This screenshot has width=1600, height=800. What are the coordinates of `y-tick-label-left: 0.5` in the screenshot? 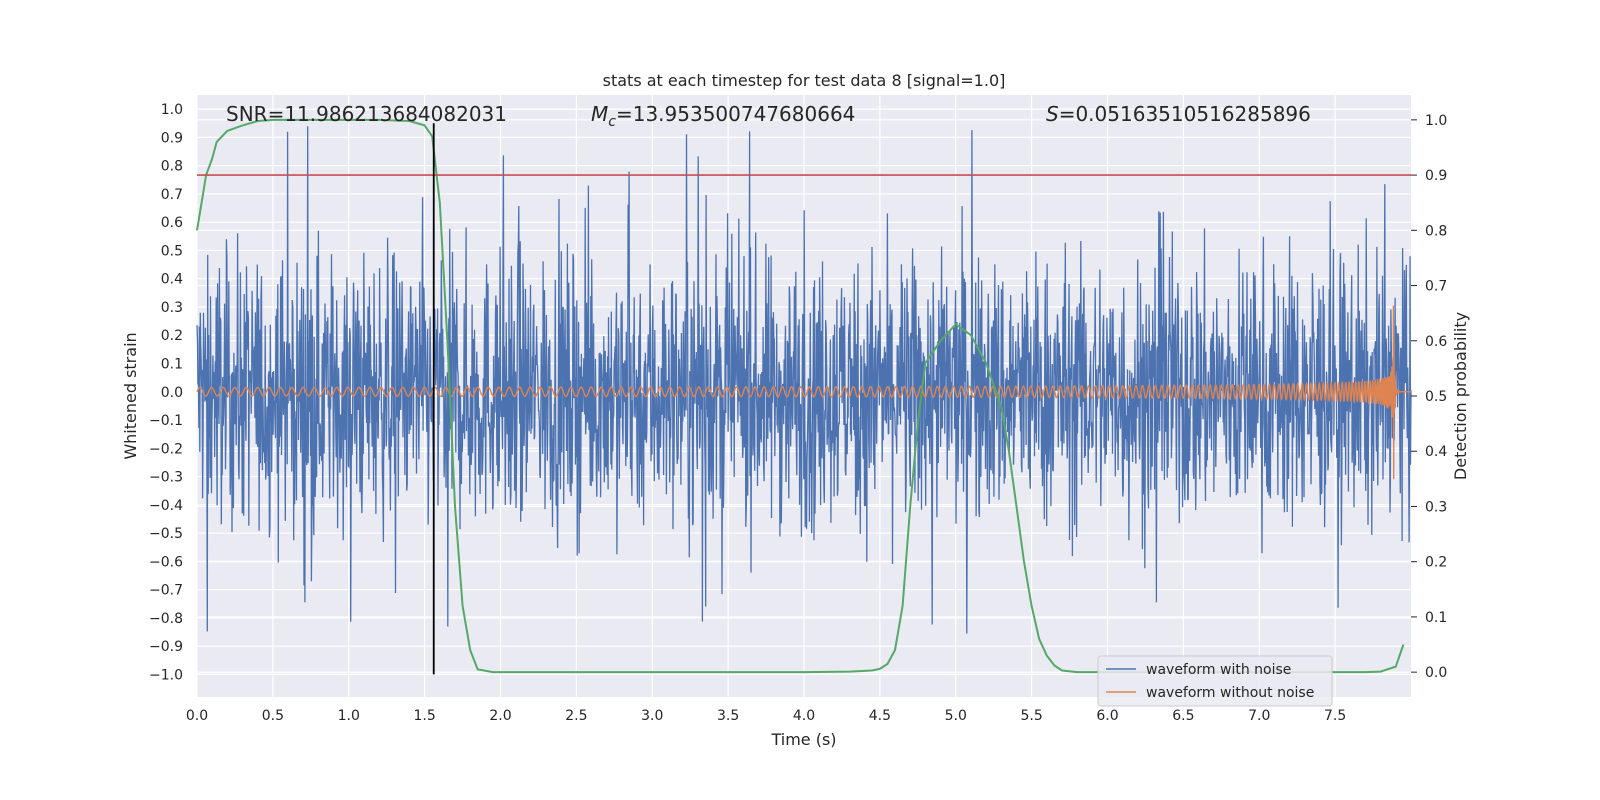 It's located at (172, 251).